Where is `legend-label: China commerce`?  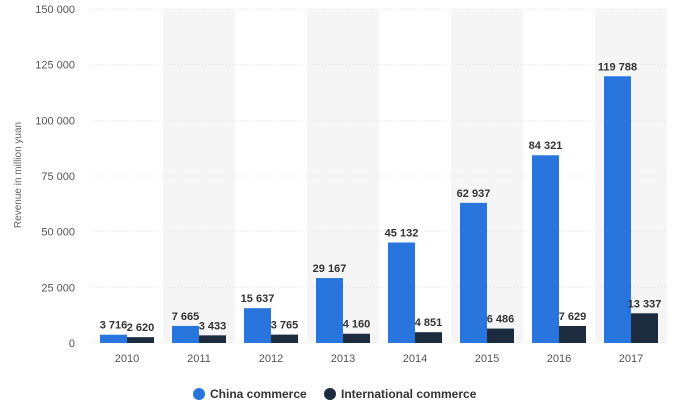 legend-label: China commerce is located at coordinates (258, 394).